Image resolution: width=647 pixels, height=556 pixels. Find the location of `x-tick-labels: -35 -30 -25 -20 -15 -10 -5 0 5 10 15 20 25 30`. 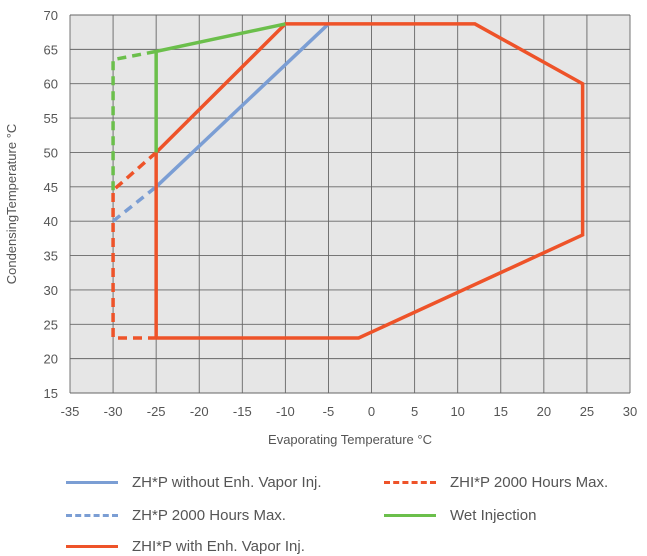

x-tick-labels: -35 -30 -25 -20 -15 -10 -5 0 5 10 15 20 25 30 is located at coordinates (349, 411).